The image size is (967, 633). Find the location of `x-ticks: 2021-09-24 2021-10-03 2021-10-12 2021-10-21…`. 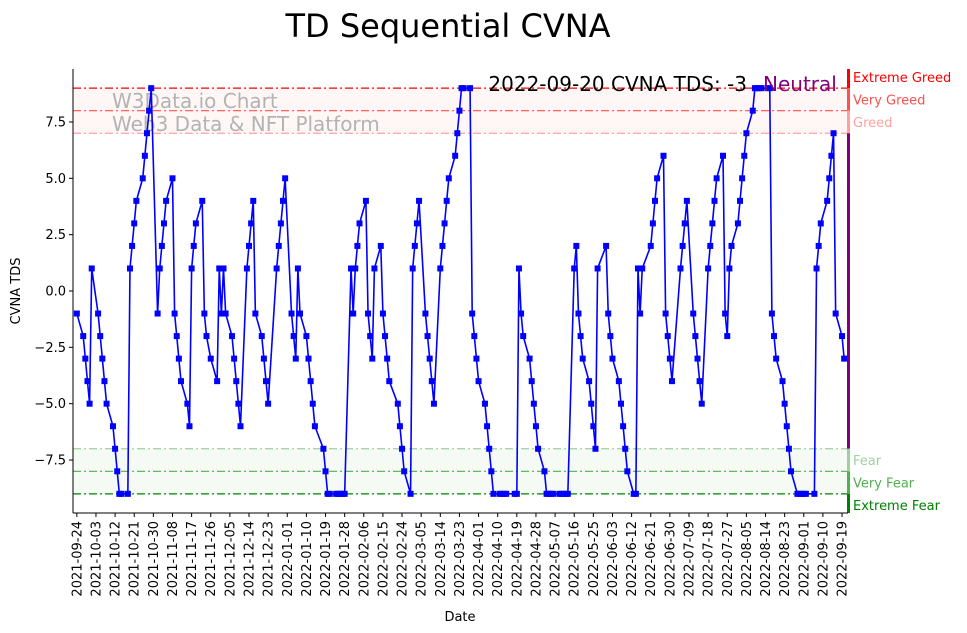

x-ticks: 2021-09-24 2021-10-03 2021-10-12 2021-10-21… is located at coordinates (460, 555).